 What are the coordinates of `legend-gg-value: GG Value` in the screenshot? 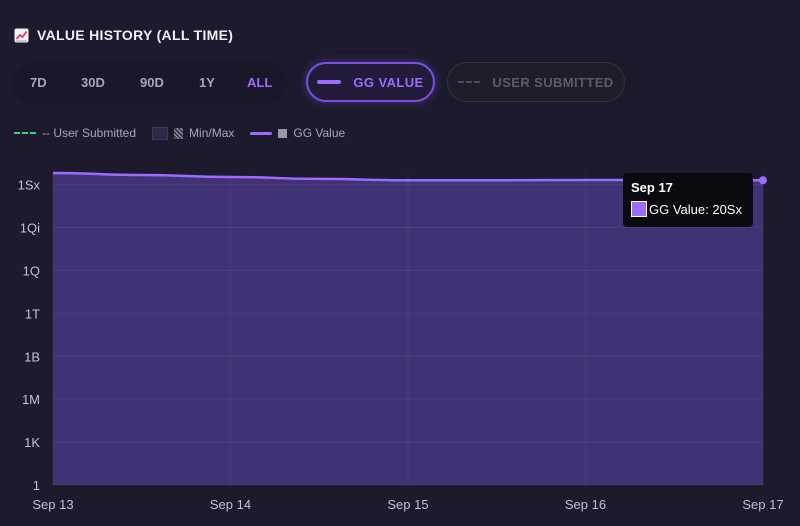 It's located at (297, 133).